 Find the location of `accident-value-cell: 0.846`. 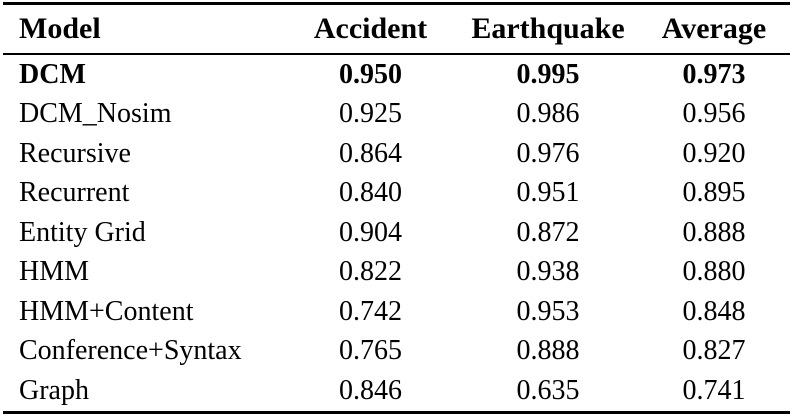

accident-value-cell: 0.846 is located at coordinates (370, 390).